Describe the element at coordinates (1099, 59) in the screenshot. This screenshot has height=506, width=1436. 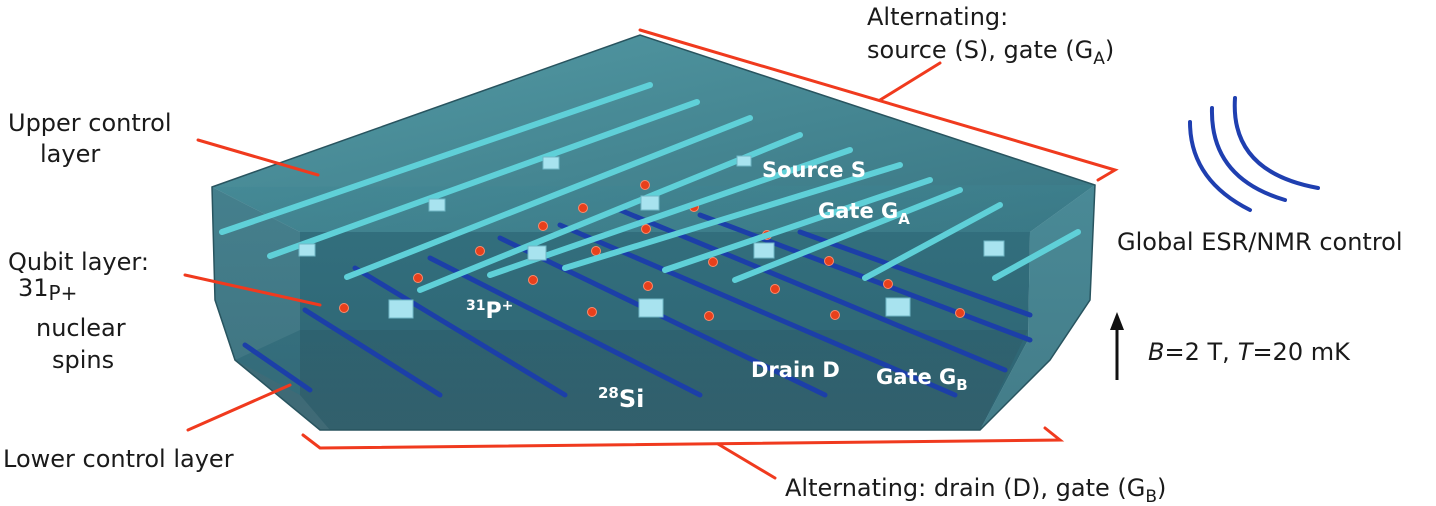
I see `alternating-top-sub: A` at that location.